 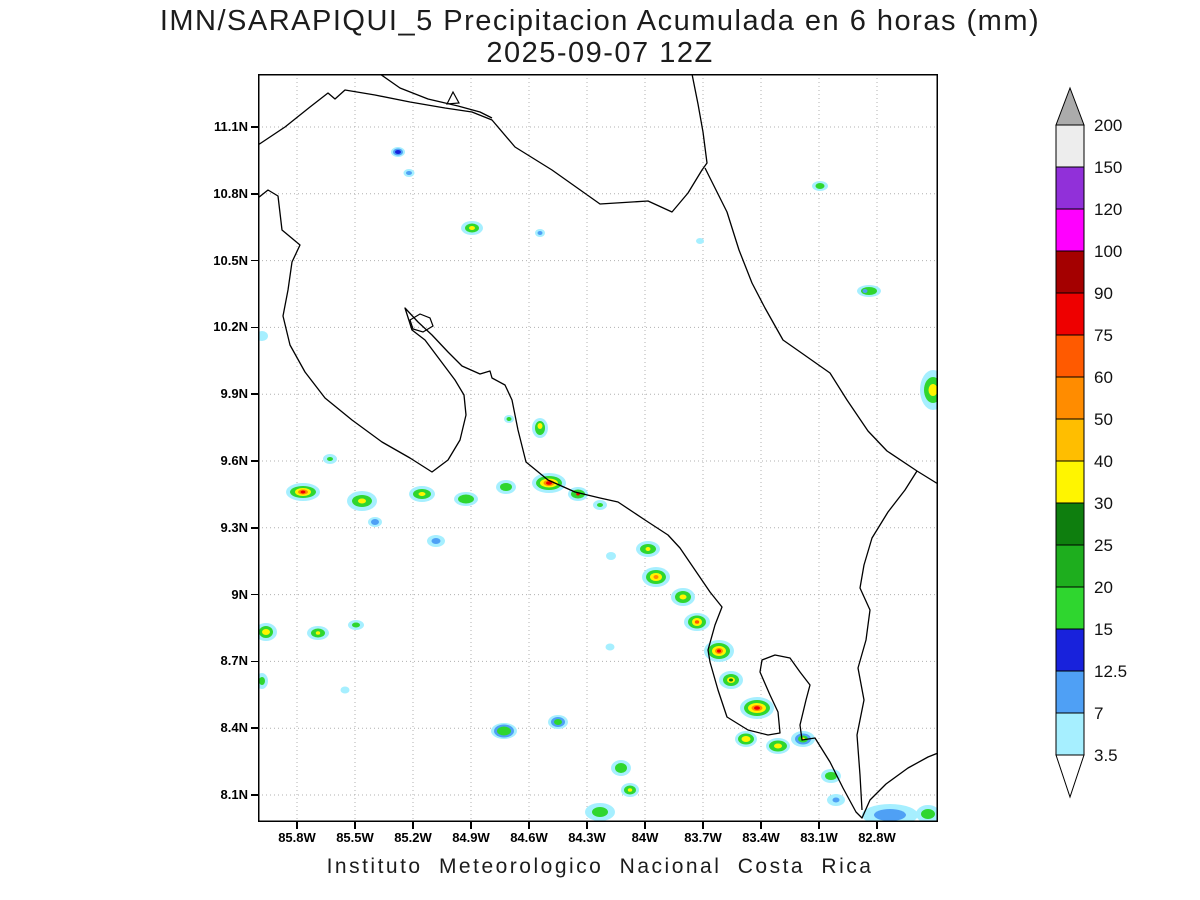 I want to click on colorbar-tick-label: 25, so click(x=1103, y=545).